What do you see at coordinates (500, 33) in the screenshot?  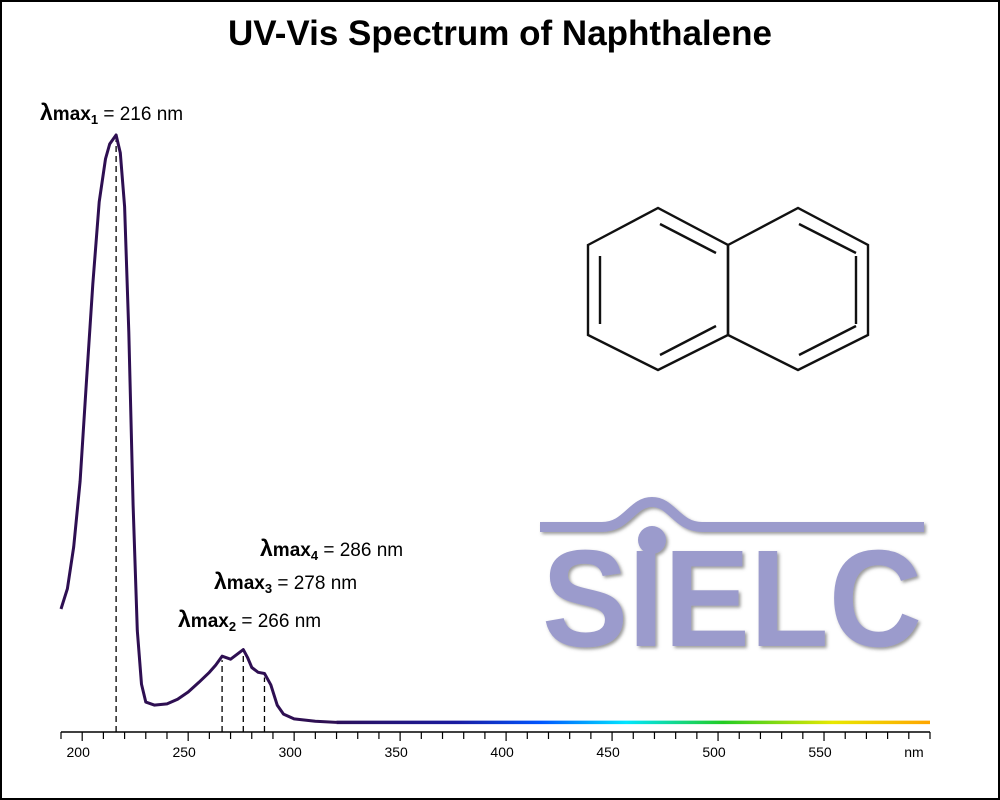 I see `chart-title: UV-Vis Spectrum of Naphthalene` at bounding box center [500, 33].